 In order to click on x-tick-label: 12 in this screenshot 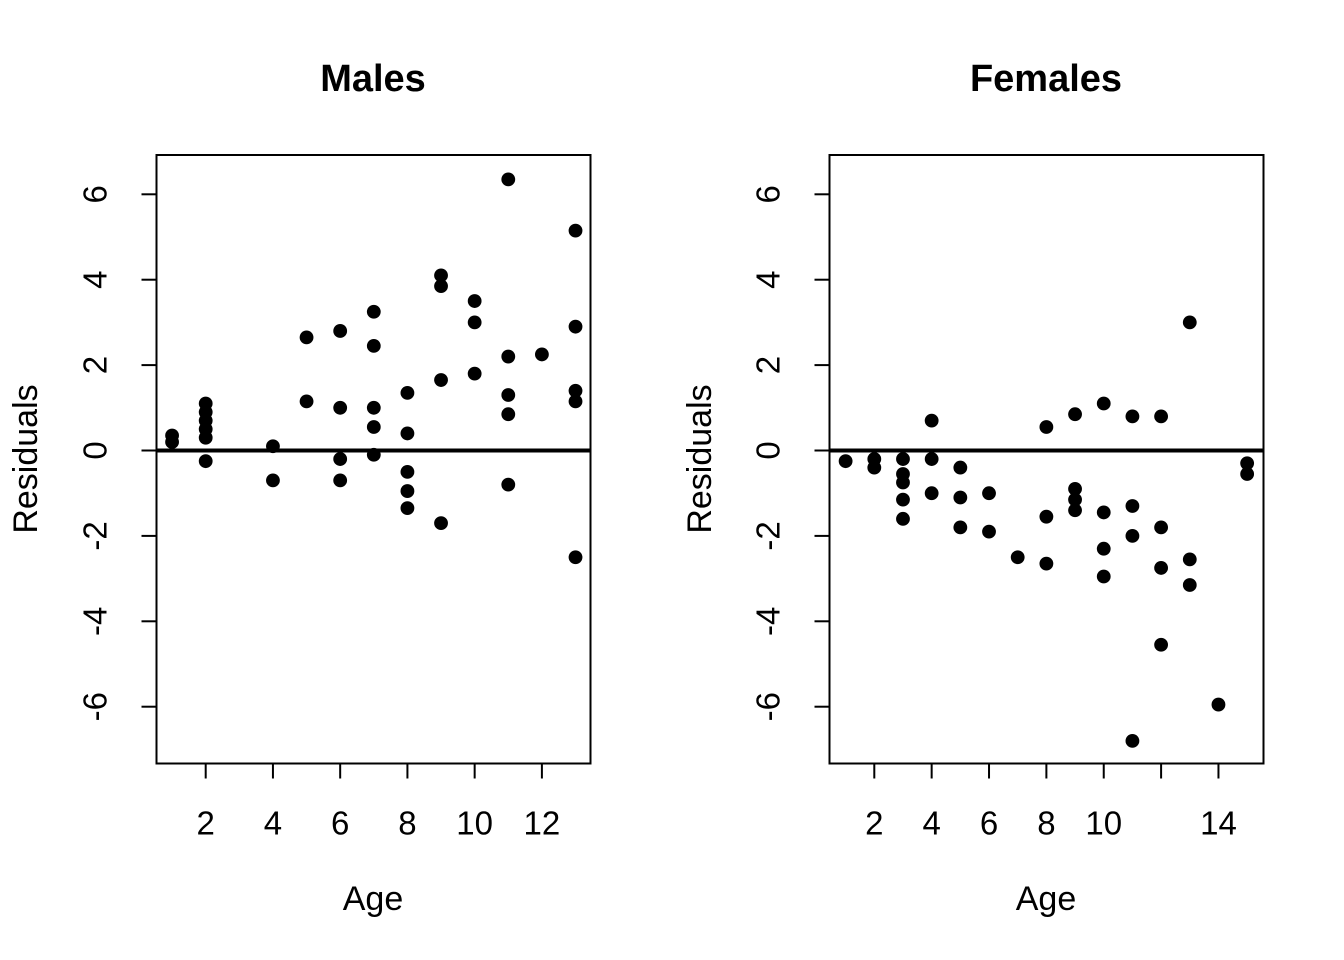, I will do `click(542, 823)`.